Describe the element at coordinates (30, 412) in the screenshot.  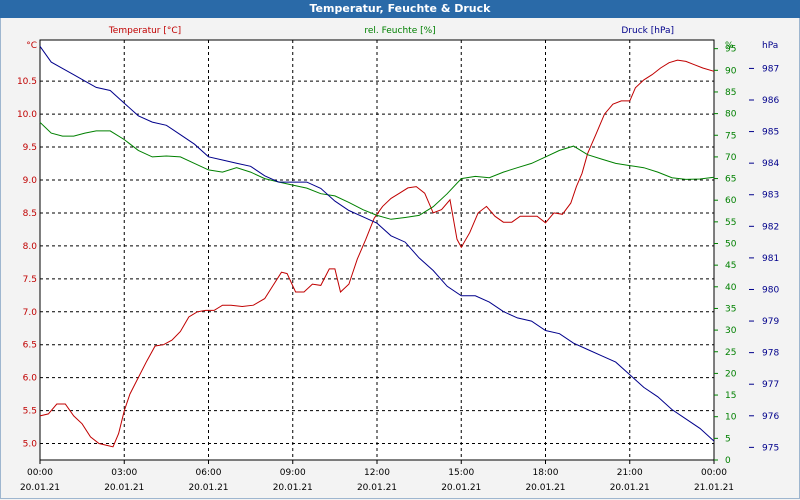
I see `temp-tick-label: 5.5` at that location.